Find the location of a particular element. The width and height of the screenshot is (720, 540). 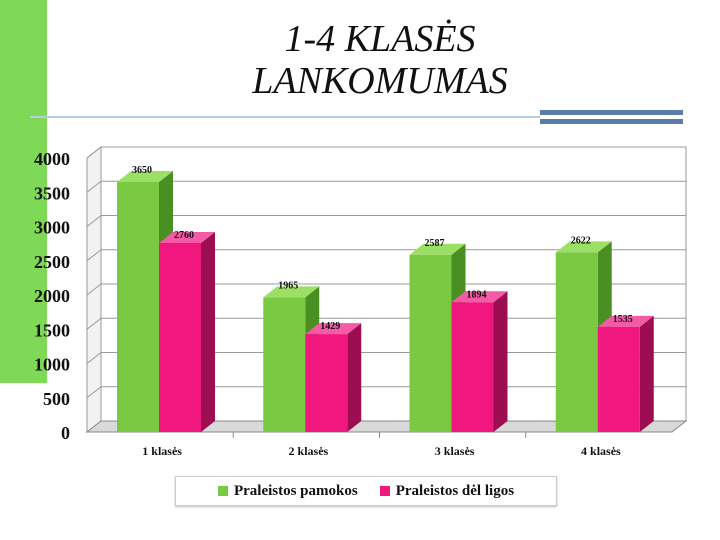

data-label: 1535 is located at coordinates (623, 319).